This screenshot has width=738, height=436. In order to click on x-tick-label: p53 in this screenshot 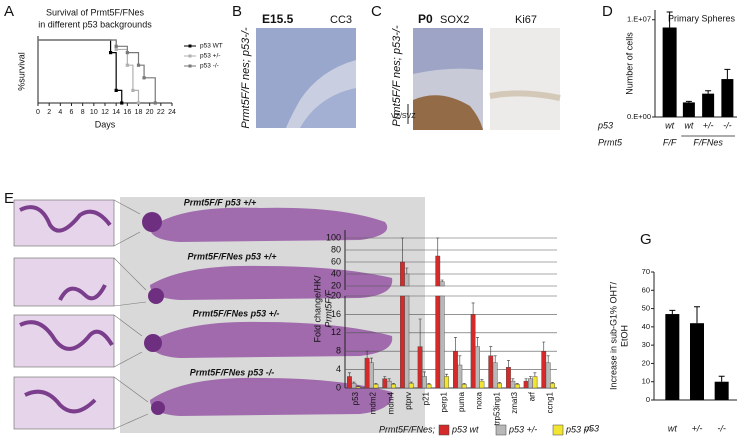, I will do `click(355, 398)`.